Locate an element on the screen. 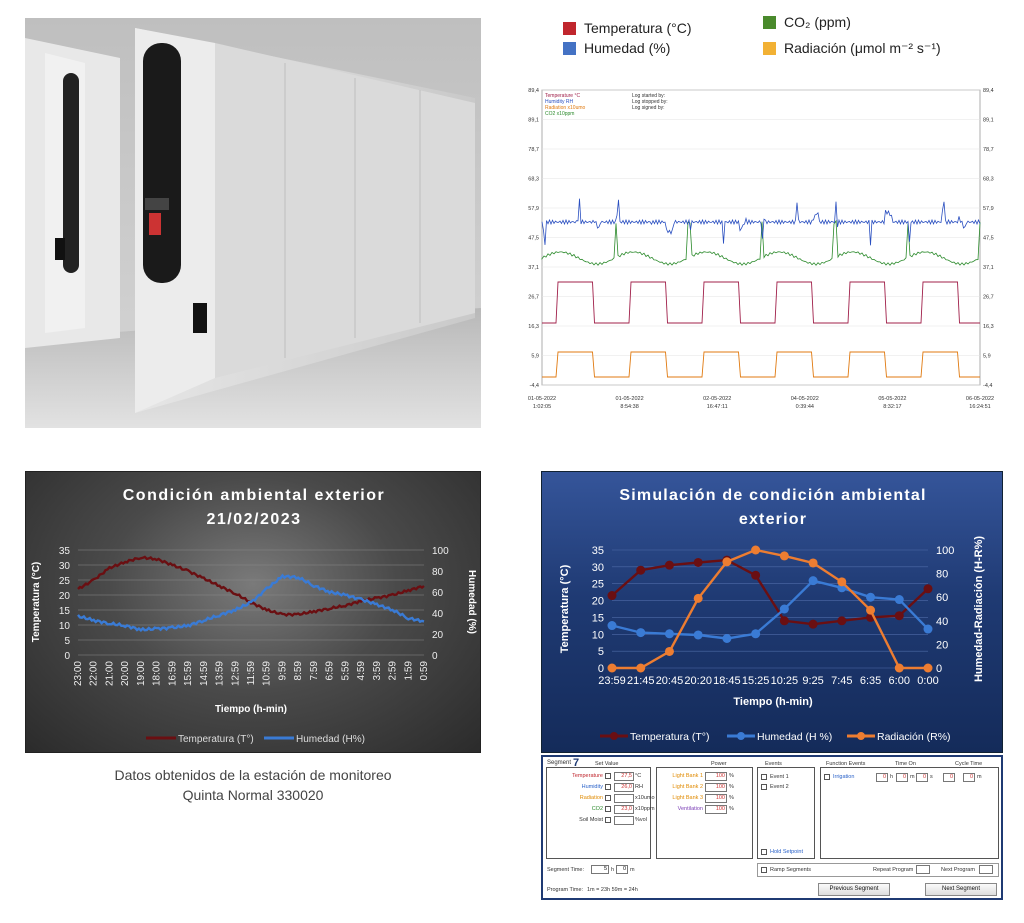  ramp-checkbox is located at coordinates (764, 870).